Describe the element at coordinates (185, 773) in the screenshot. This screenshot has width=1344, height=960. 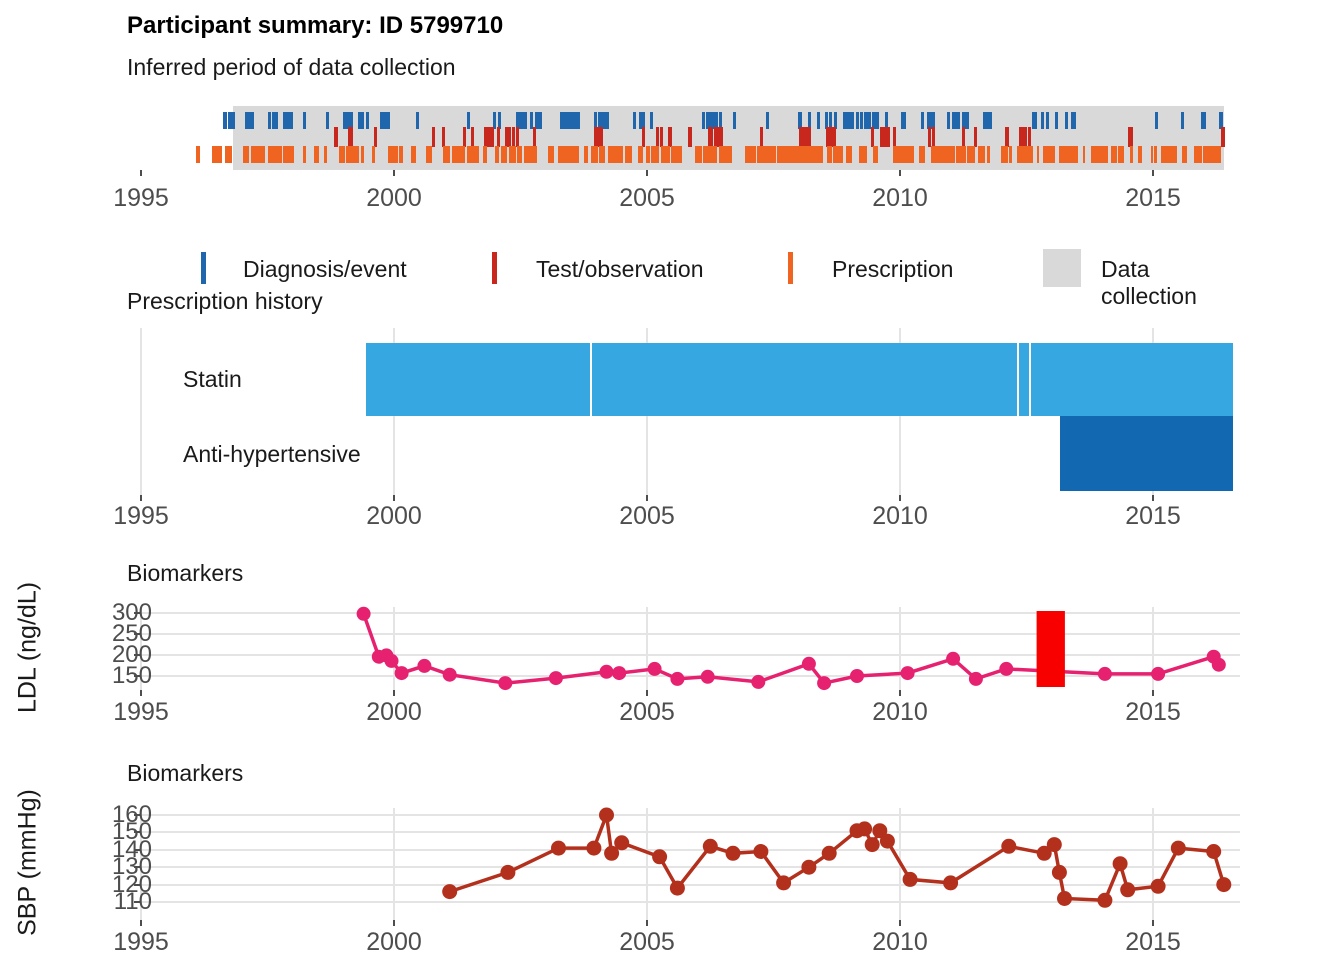
I see `sbp-chart-title: Biomarkers` at that location.